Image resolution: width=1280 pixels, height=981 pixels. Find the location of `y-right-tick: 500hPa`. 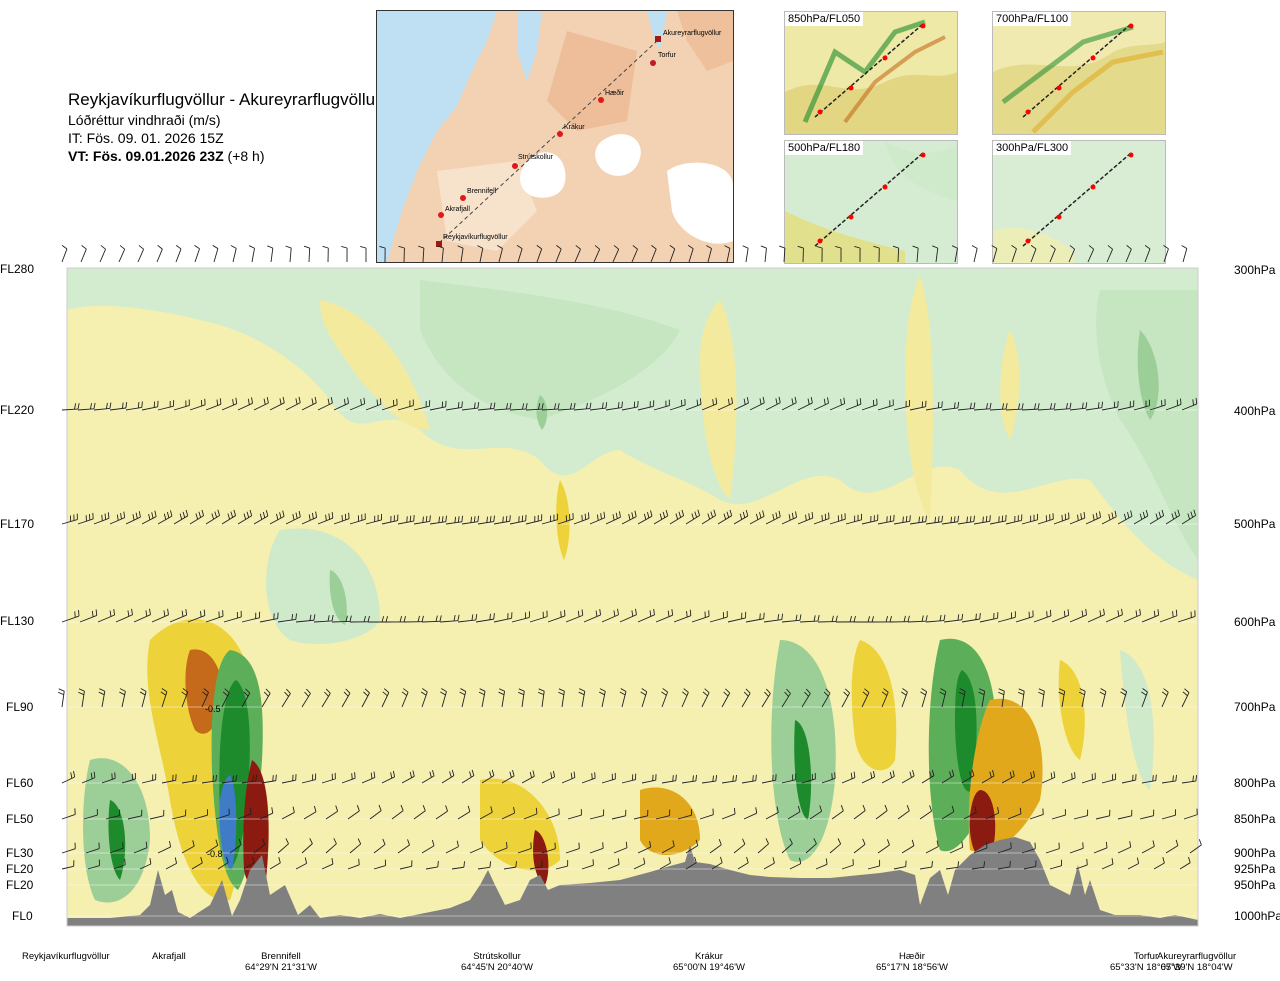

y-right-tick: 500hPa is located at coordinates (1255, 524).